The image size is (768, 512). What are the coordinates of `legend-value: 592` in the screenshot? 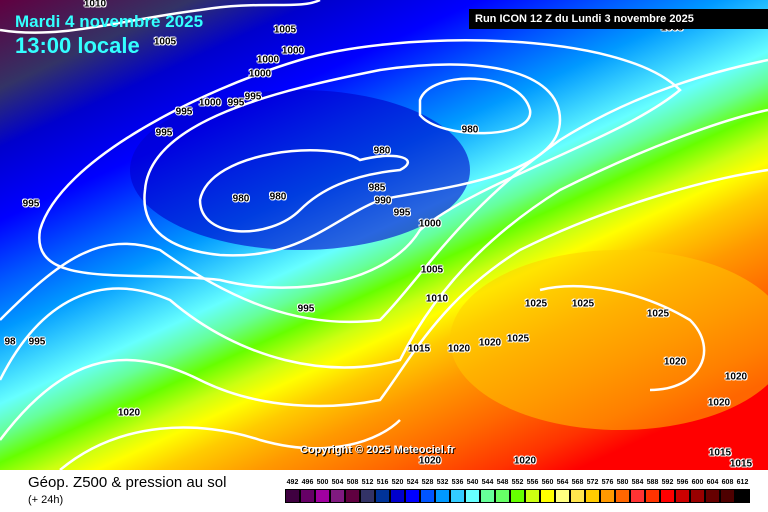 It's located at (667, 482).